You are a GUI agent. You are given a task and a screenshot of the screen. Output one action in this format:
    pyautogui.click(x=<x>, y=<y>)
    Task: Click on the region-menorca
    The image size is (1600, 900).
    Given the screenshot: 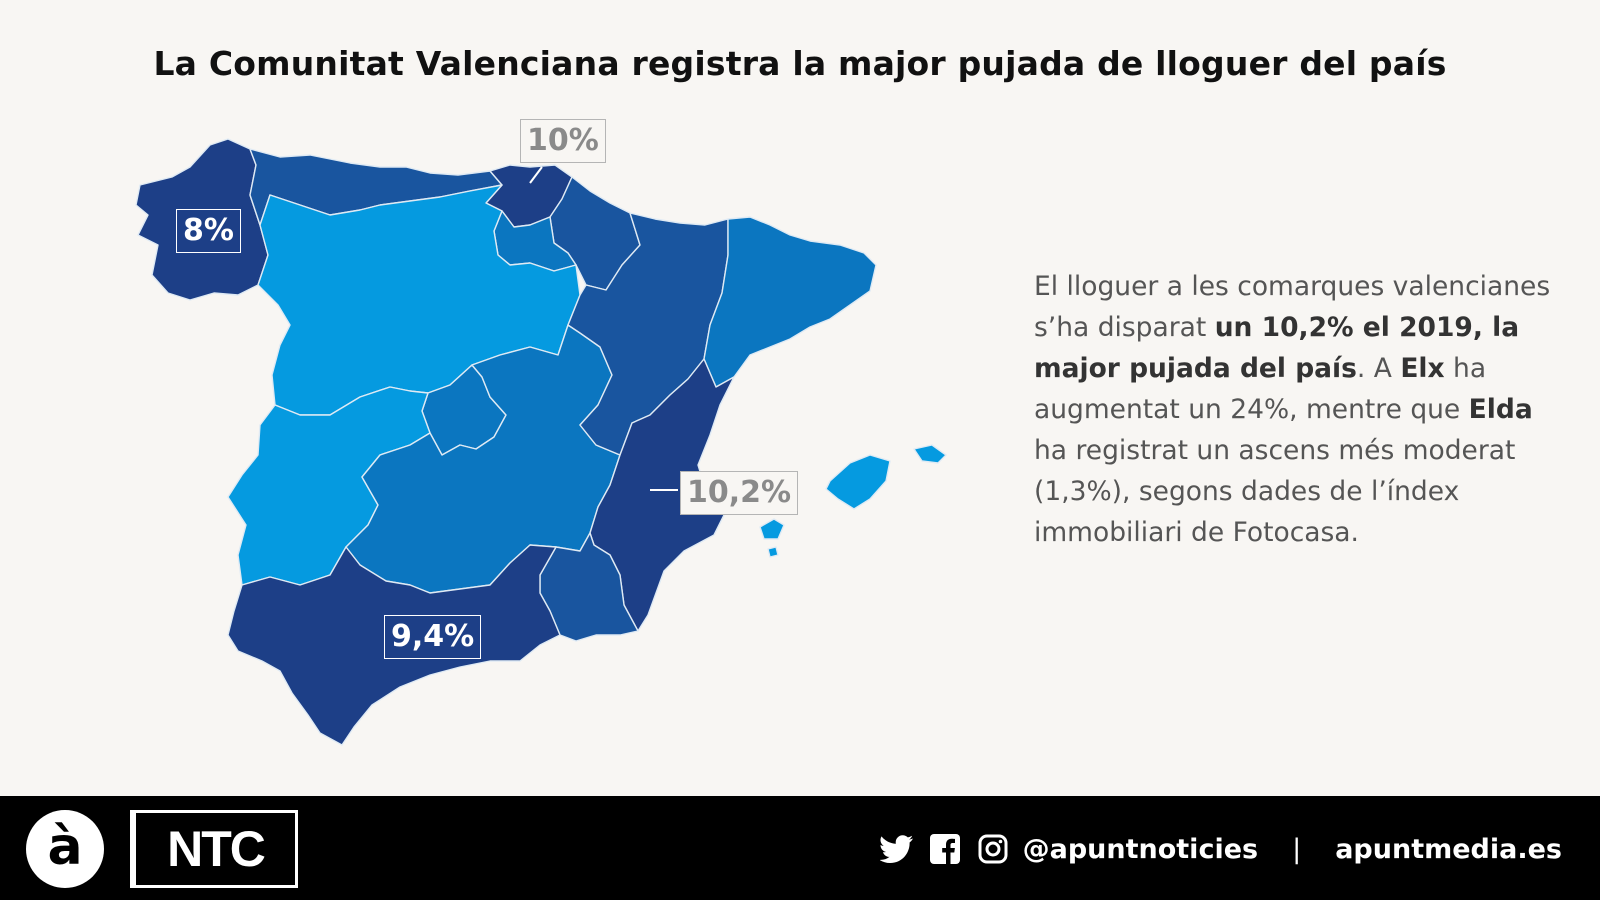 What is the action you would take?
    pyautogui.click(x=930, y=454)
    